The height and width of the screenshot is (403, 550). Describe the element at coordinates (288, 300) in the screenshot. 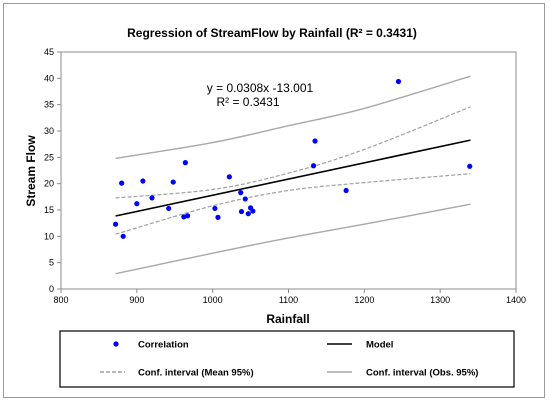

I see `x-tick-label: 1100` at that location.